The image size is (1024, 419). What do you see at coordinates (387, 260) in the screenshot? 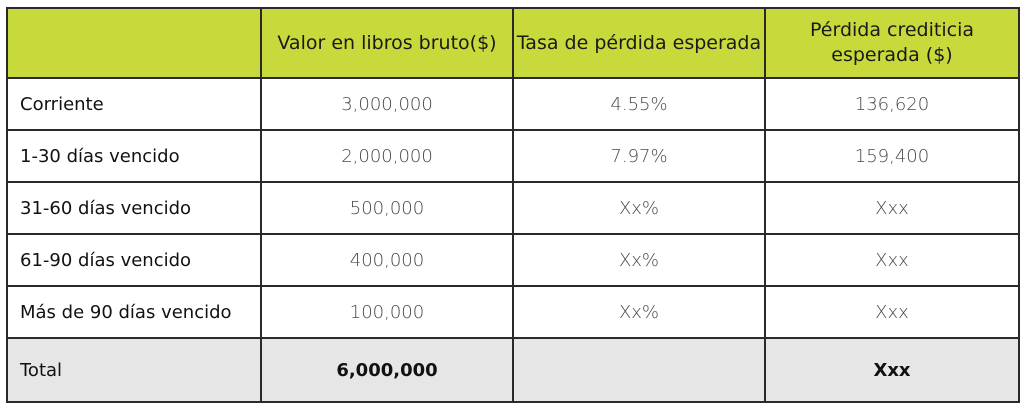
I see `valor-cell: 400,000` at bounding box center [387, 260].